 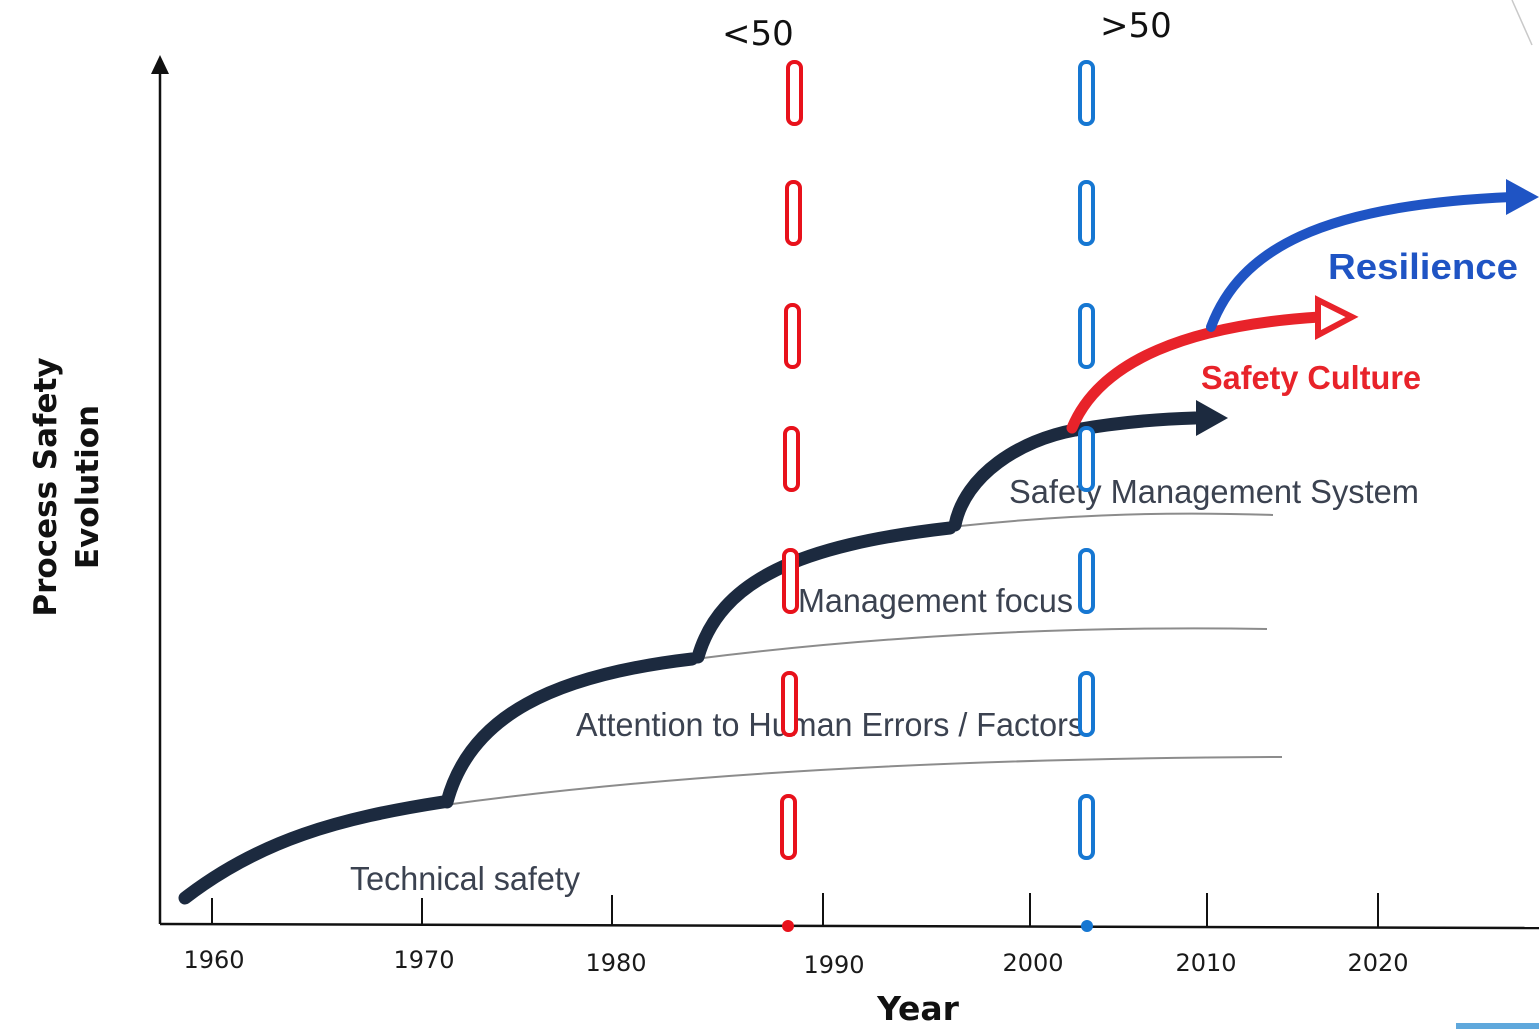 I want to click on tick-label-2000: 2000, so click(x=1032, y=963).